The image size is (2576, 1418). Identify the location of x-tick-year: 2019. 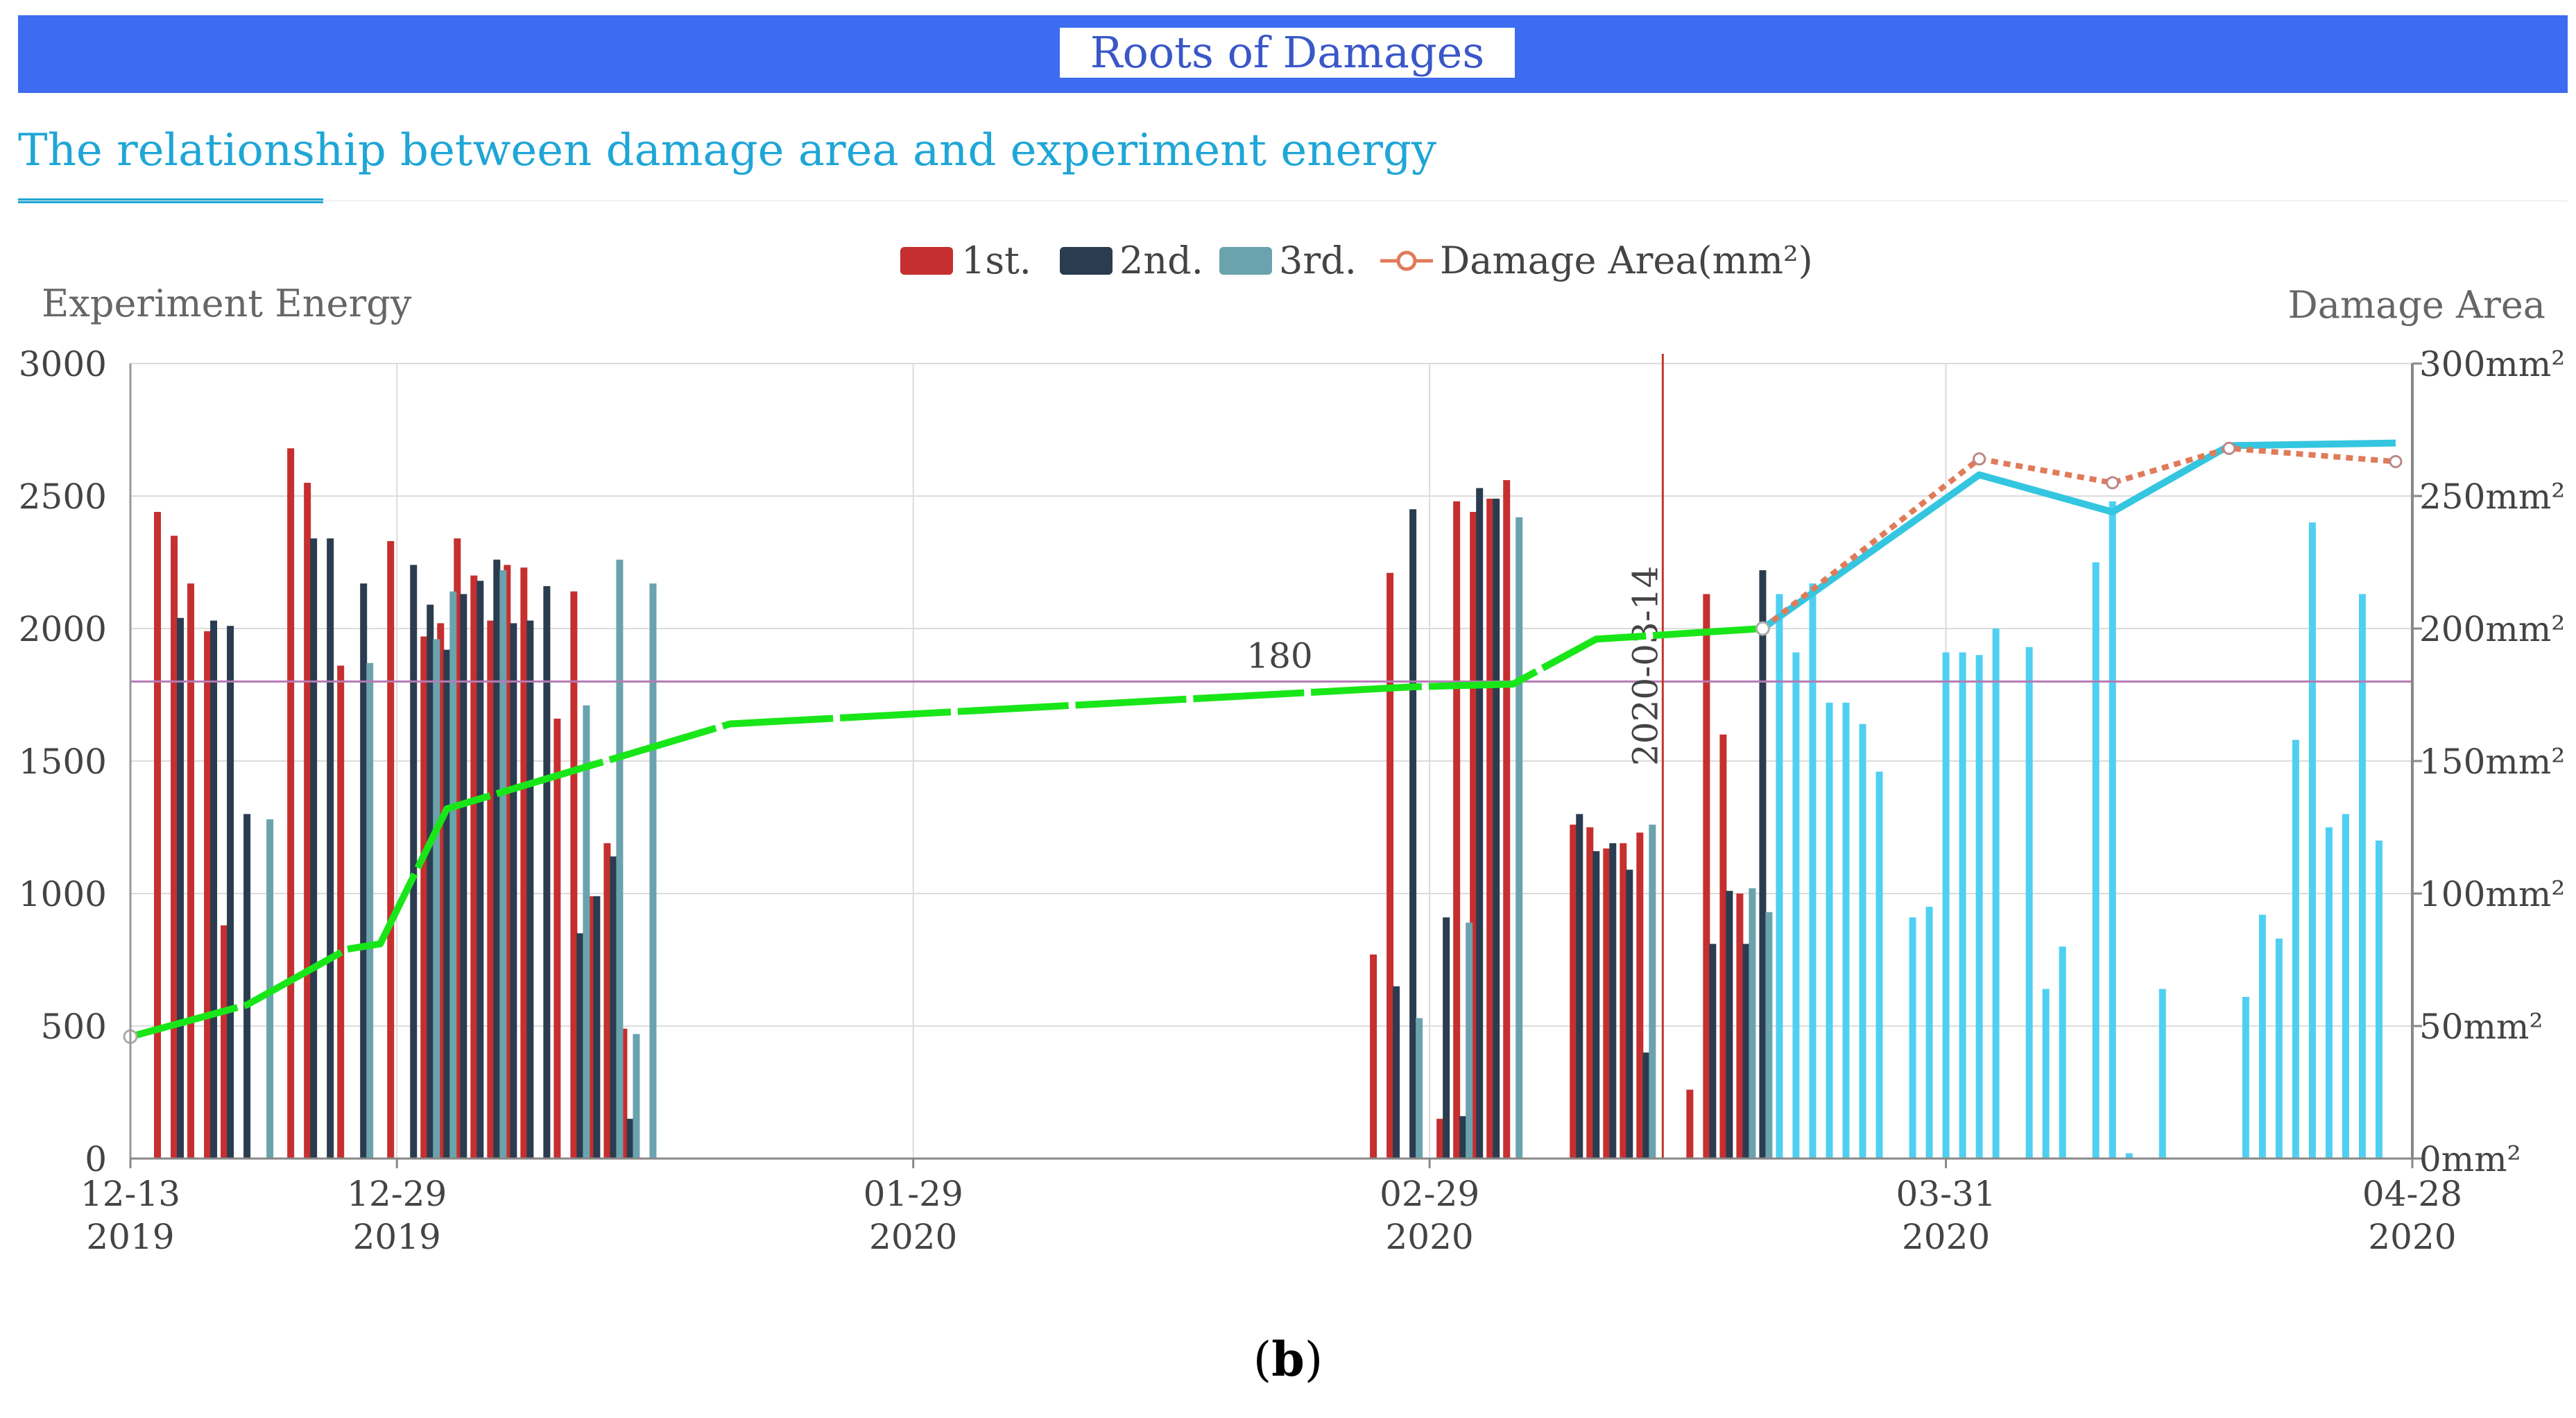
(397, 1237).